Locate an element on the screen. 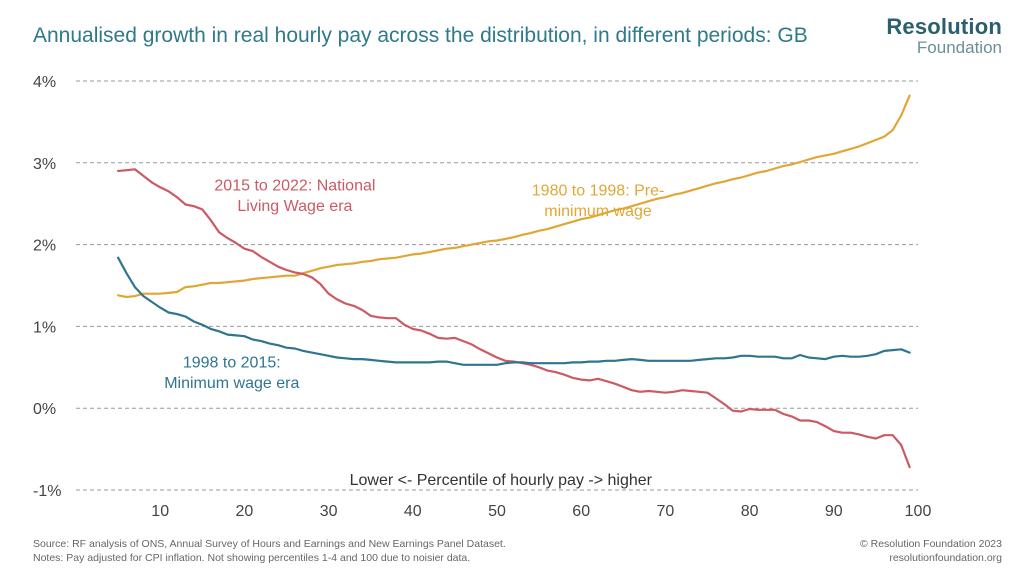 The width and height of the screenshot is (1024, 576). y-tick-label: 1% is located at coordinates (44, 327).